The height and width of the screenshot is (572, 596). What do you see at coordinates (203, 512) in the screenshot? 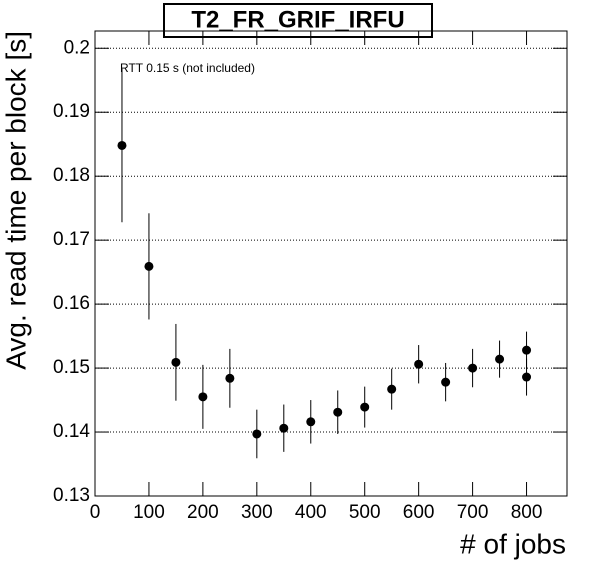
I see `x-tick-label: 200` at bounding box center [203, 512].